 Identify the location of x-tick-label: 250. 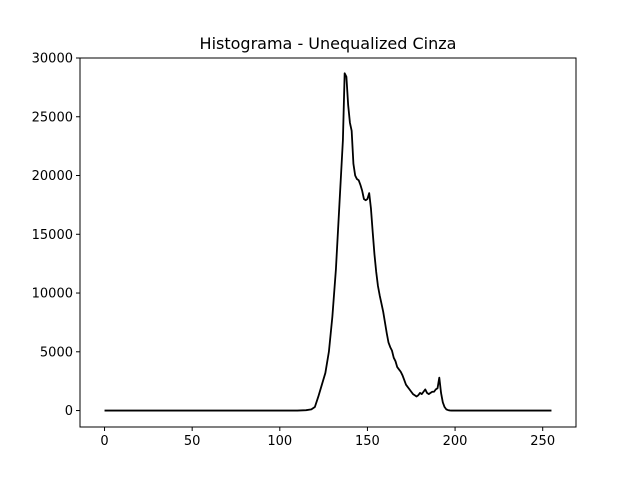
(542, 441).